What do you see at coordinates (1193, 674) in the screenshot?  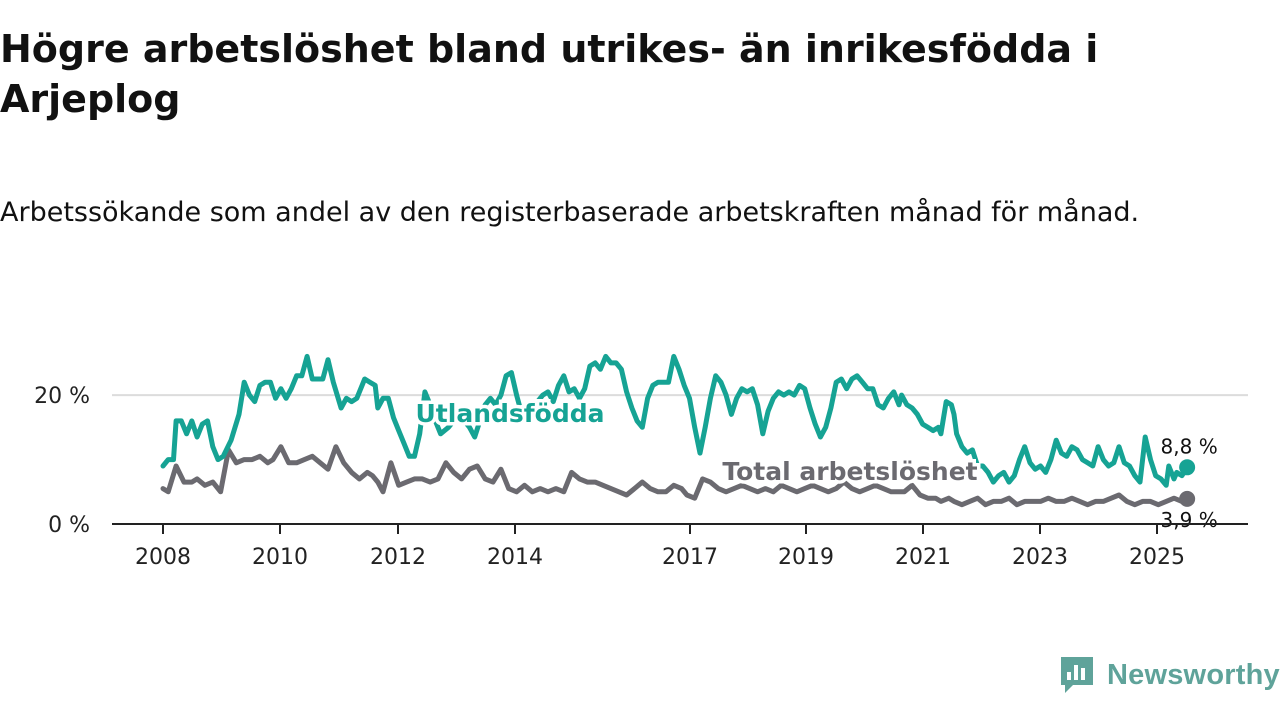 I see `brand-name: Newsworthy` at bounding box center [1193, 674].